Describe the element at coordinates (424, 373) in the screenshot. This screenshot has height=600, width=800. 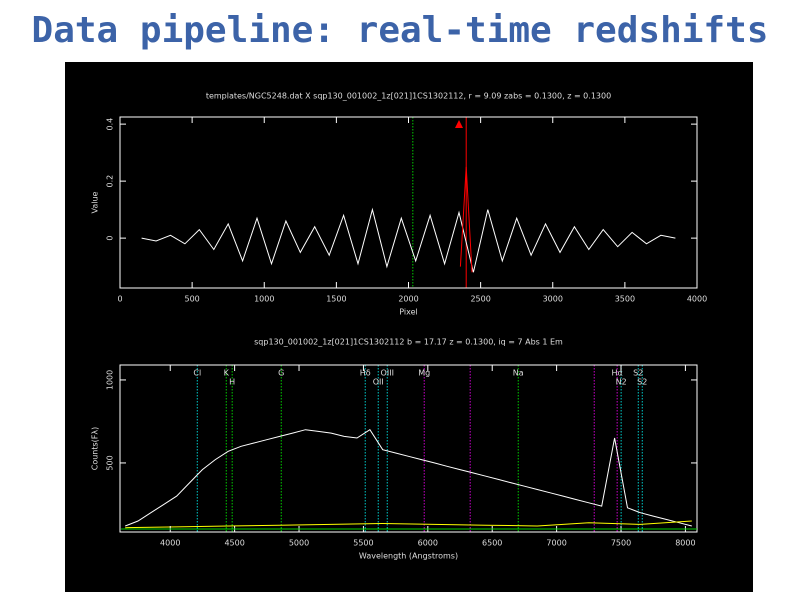
I see `marker-label: Mg` at that location.